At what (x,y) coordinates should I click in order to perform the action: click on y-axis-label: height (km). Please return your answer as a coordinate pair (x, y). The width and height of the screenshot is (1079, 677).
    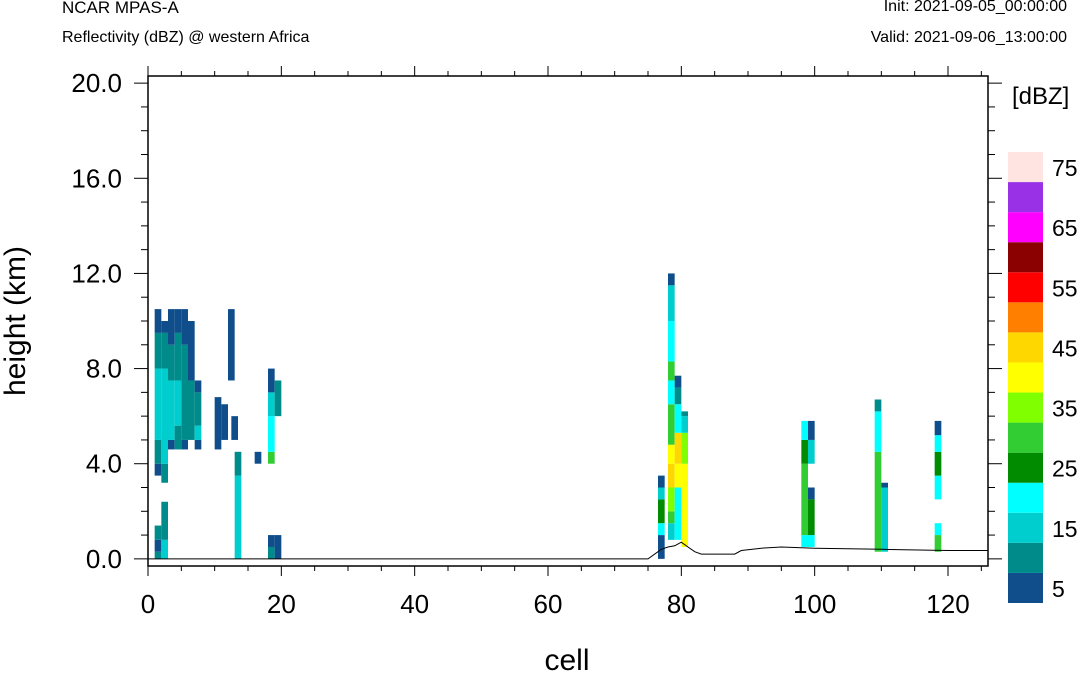
    Looking at the image, I should click on (16, 321).